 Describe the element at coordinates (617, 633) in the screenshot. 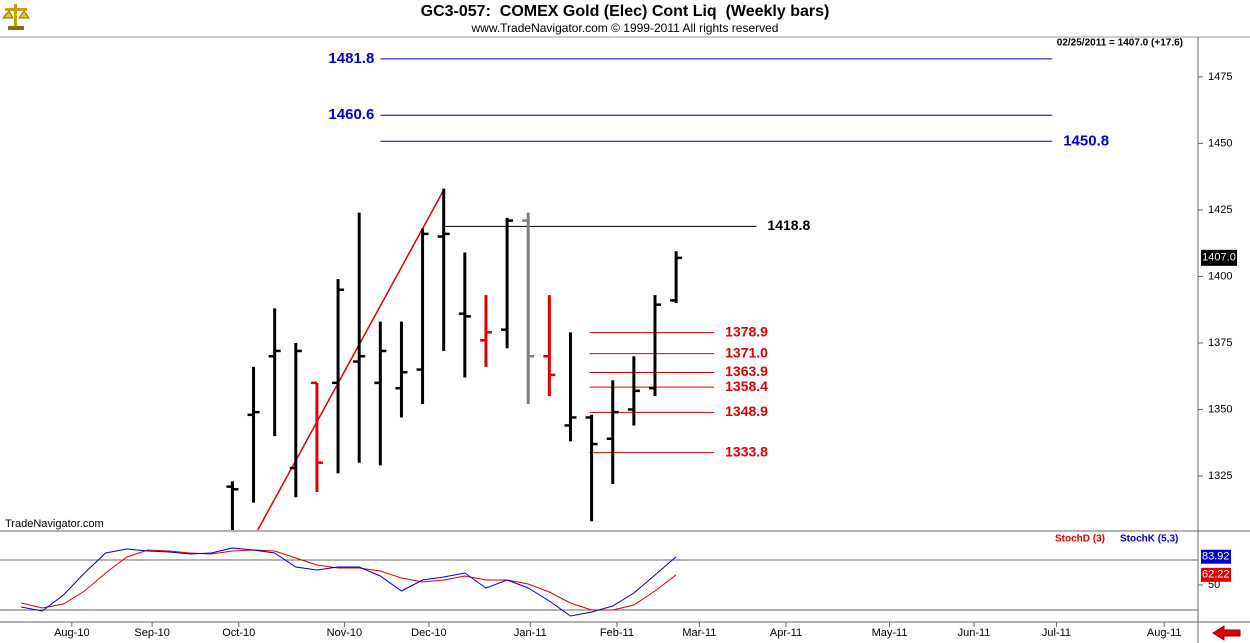

I see `x-tick-label: Feb-11` at that location.